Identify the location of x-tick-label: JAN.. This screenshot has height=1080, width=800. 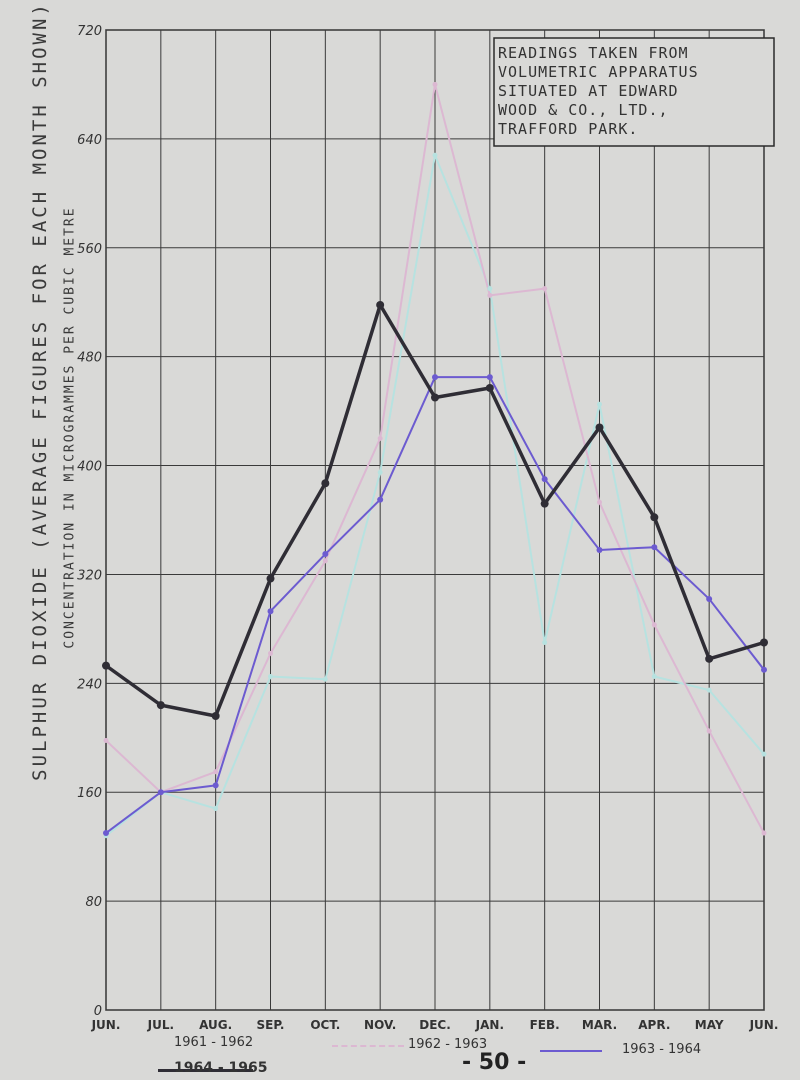
(490, 1025).